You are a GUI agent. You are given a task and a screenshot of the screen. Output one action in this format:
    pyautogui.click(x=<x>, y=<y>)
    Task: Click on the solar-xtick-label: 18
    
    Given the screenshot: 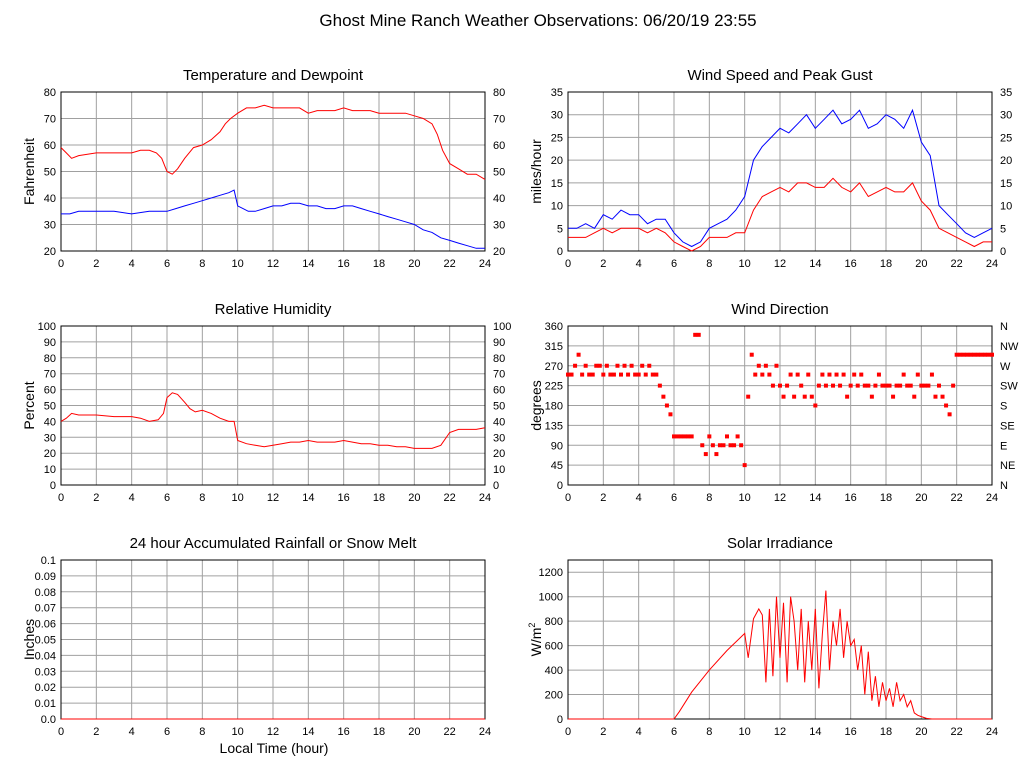 What is the action you would take?
    pyautogui.click(x=886, y=732)
    